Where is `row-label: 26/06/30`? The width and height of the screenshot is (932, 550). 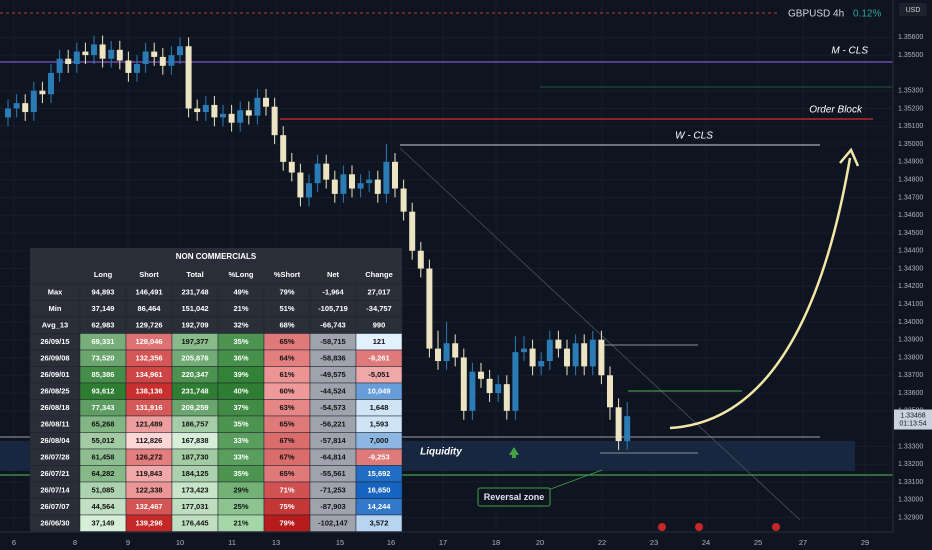
row-label: 26/06/30 is located at coordinates (54, 523).